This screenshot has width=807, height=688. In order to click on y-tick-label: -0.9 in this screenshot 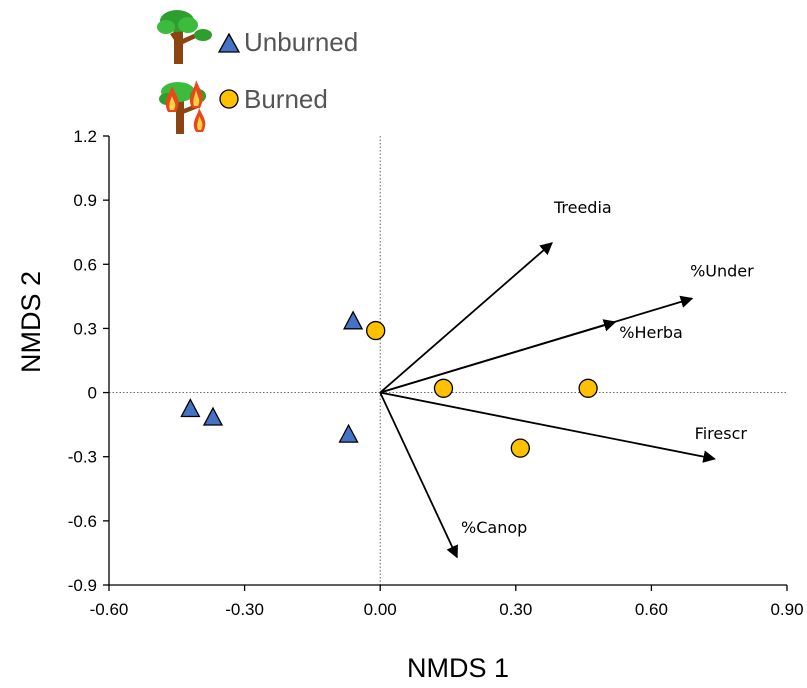, I will do `click(82, 585)`.